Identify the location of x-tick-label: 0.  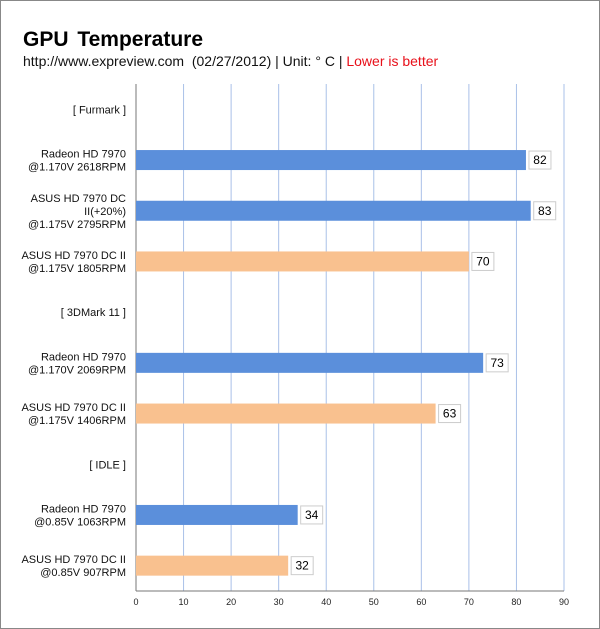
(135, 602).